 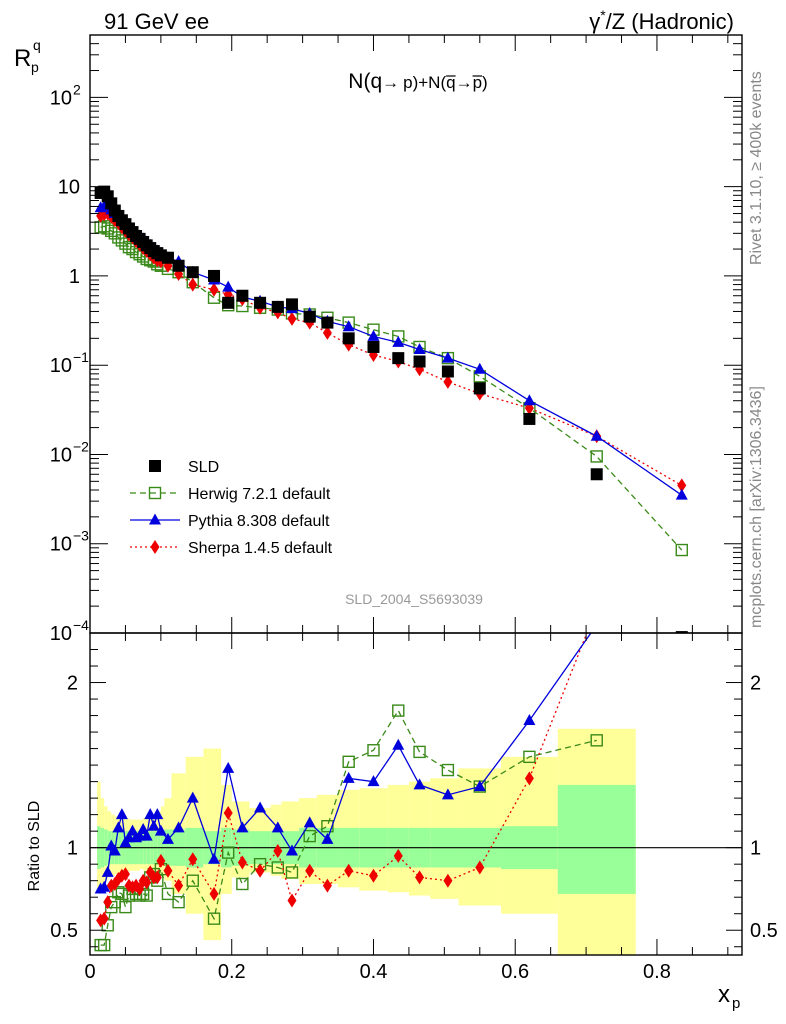 I want to click on ratio-tick-label: 0.5, so click(x=64, y=931).